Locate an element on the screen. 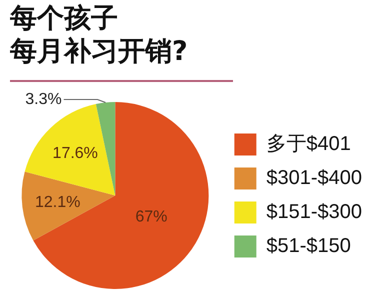 The image size is (380, 293). chart-title: 每个孩子每月补习开销? is located at coordinates (99, 35).